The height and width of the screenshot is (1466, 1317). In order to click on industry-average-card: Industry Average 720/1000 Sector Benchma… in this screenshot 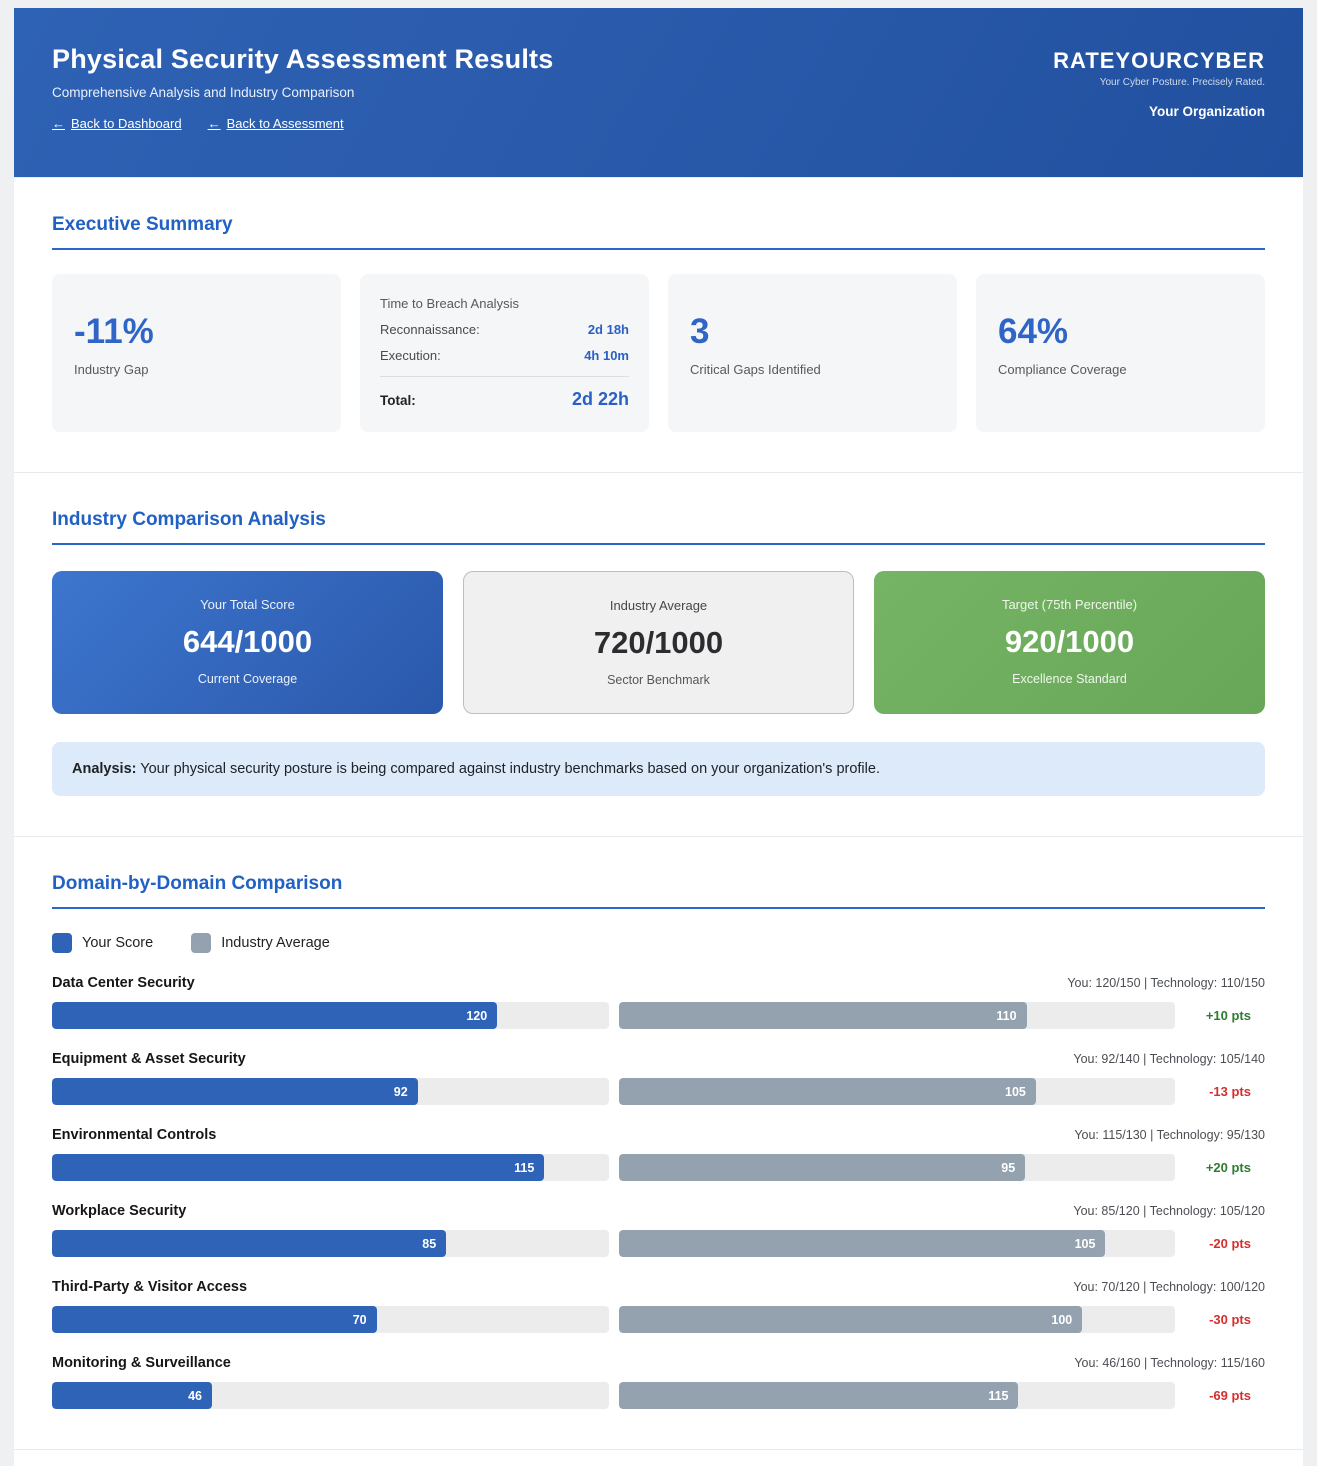, I will do `click(658, 642)`.